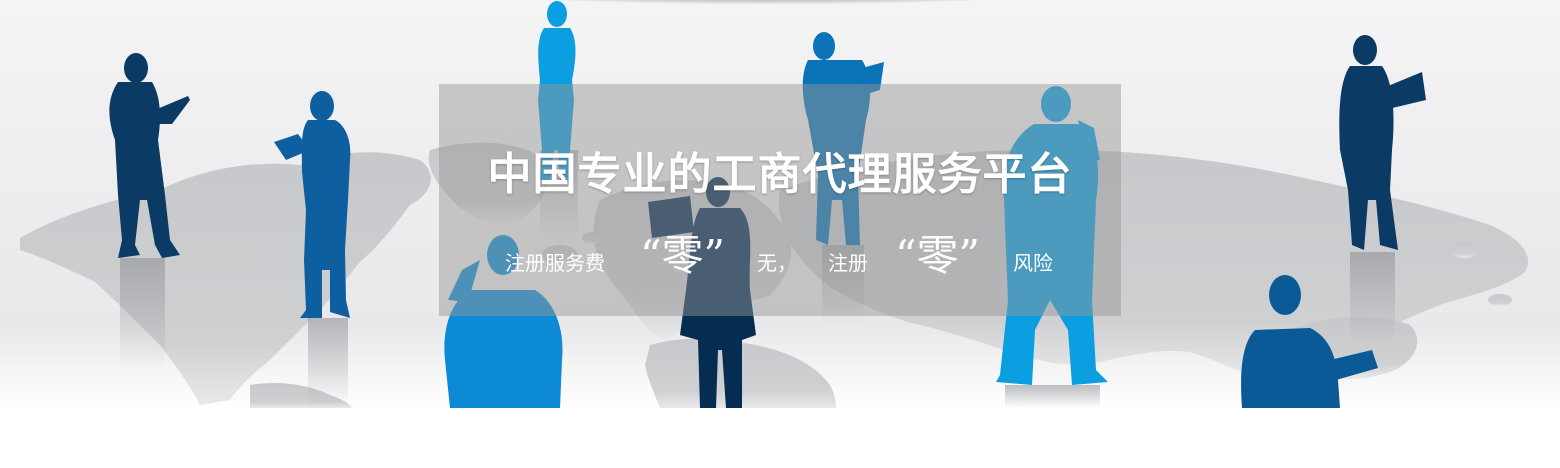 This screenshot has width=1560, height=468. What do you see at coordinates (1052, 235) in the screenshot?
I see `person-silhouette-phone-man` at bounding box center [1052, 235].